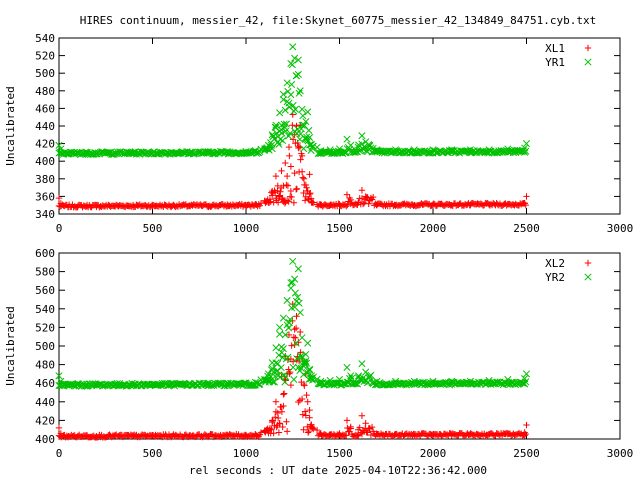 The image size is (640, 480). Describe the element at coordinates (45, 179) in the screenshot. I see `y-tick-label: 380` at that location.